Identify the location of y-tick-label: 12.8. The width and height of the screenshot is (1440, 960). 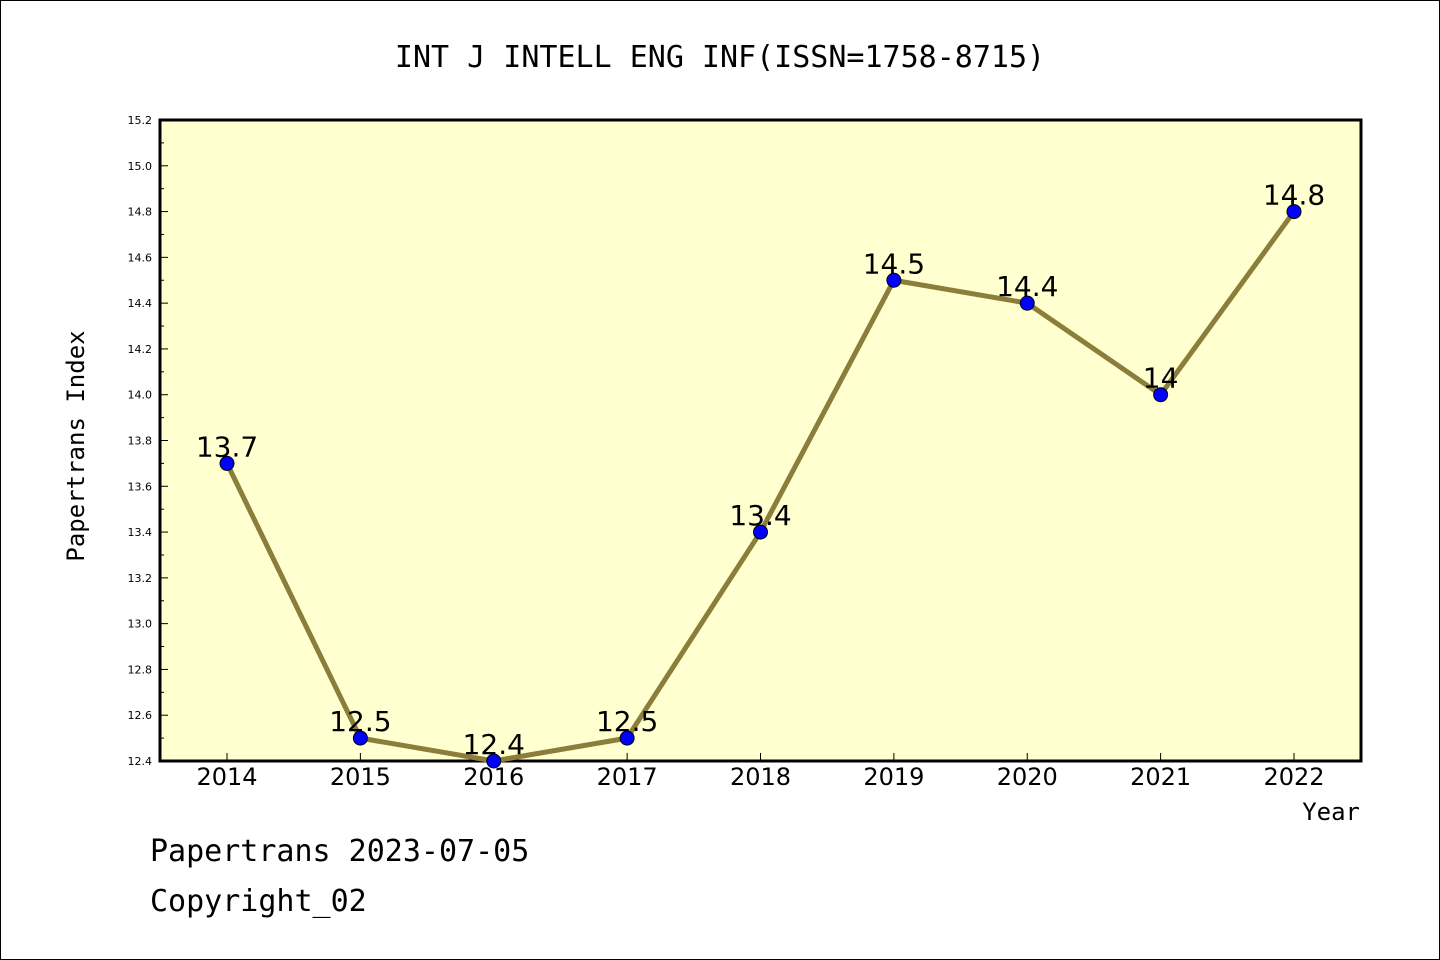
(140, 669).